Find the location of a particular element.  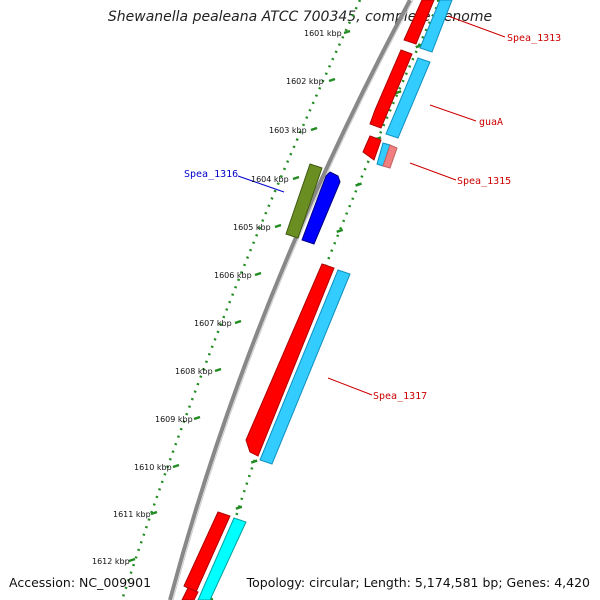

tick-label-1609: 1609 kbp is located at coordinates (174, 419).